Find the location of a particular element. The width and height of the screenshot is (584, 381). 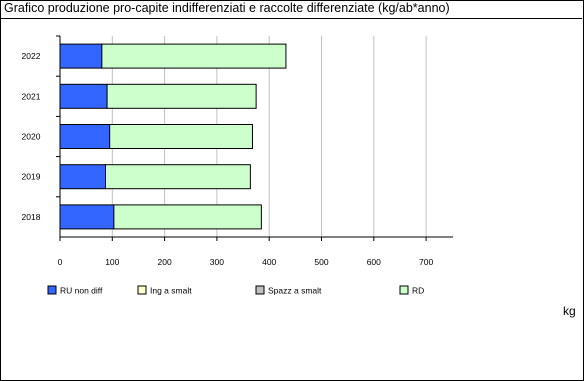

x-tick-label: 300 is located at coordinates (217, 262).